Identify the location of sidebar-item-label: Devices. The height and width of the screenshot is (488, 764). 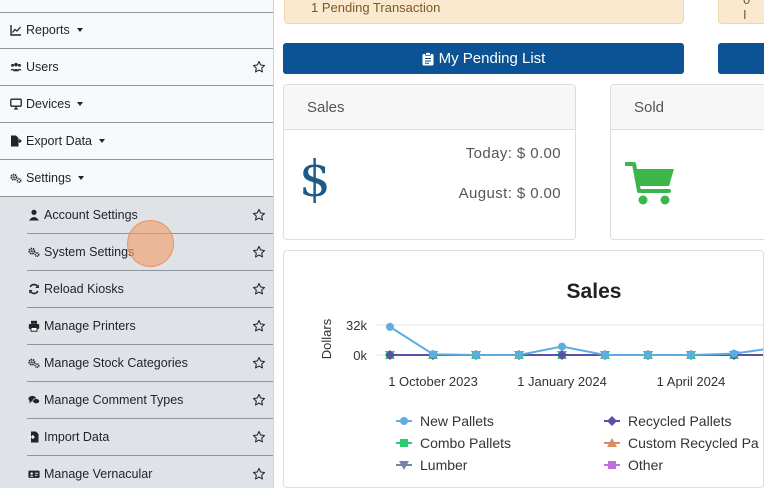
(48, 104).